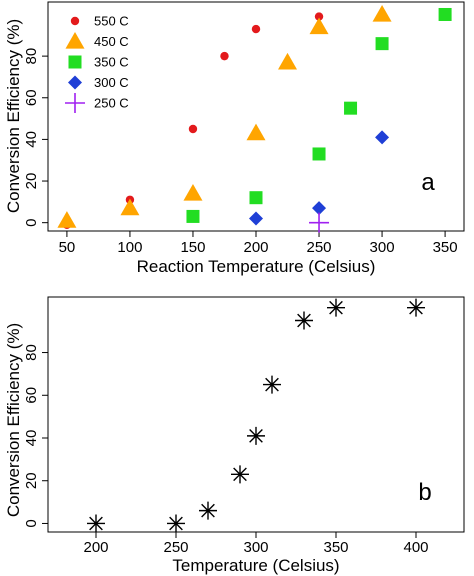  What do you see at coordinates (111, 103) in the screenshot?
I see `legend-label: 250 C` at bounding box center [111, 103].